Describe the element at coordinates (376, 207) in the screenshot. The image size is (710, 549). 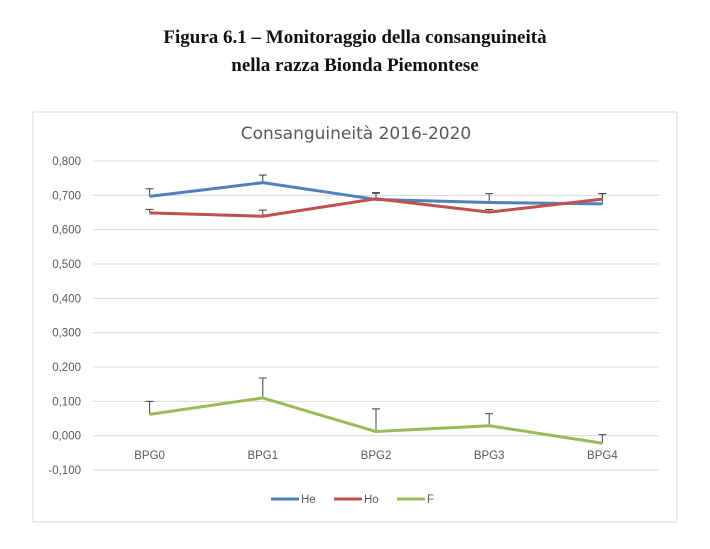
I see `series-line-ho` at that location.